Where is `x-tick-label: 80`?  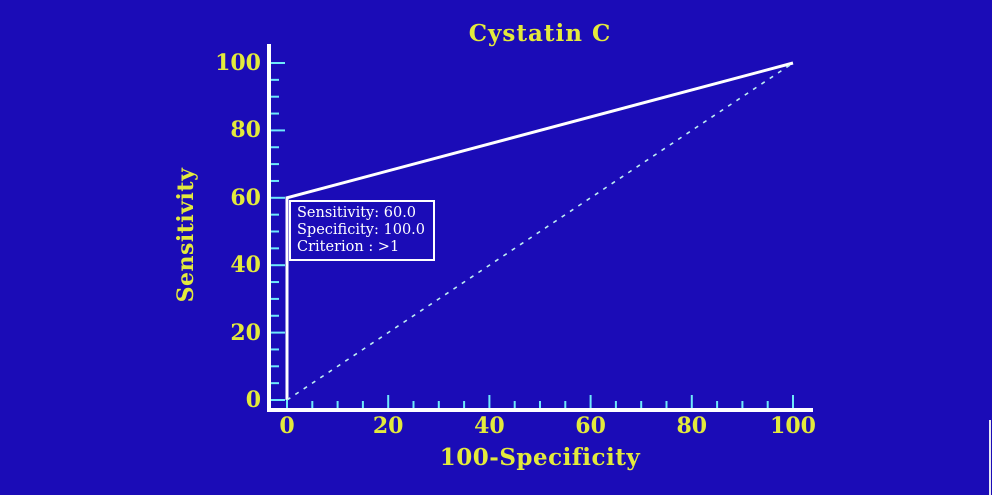
x-tick-label: 80 is located at coordinates (692, 426).